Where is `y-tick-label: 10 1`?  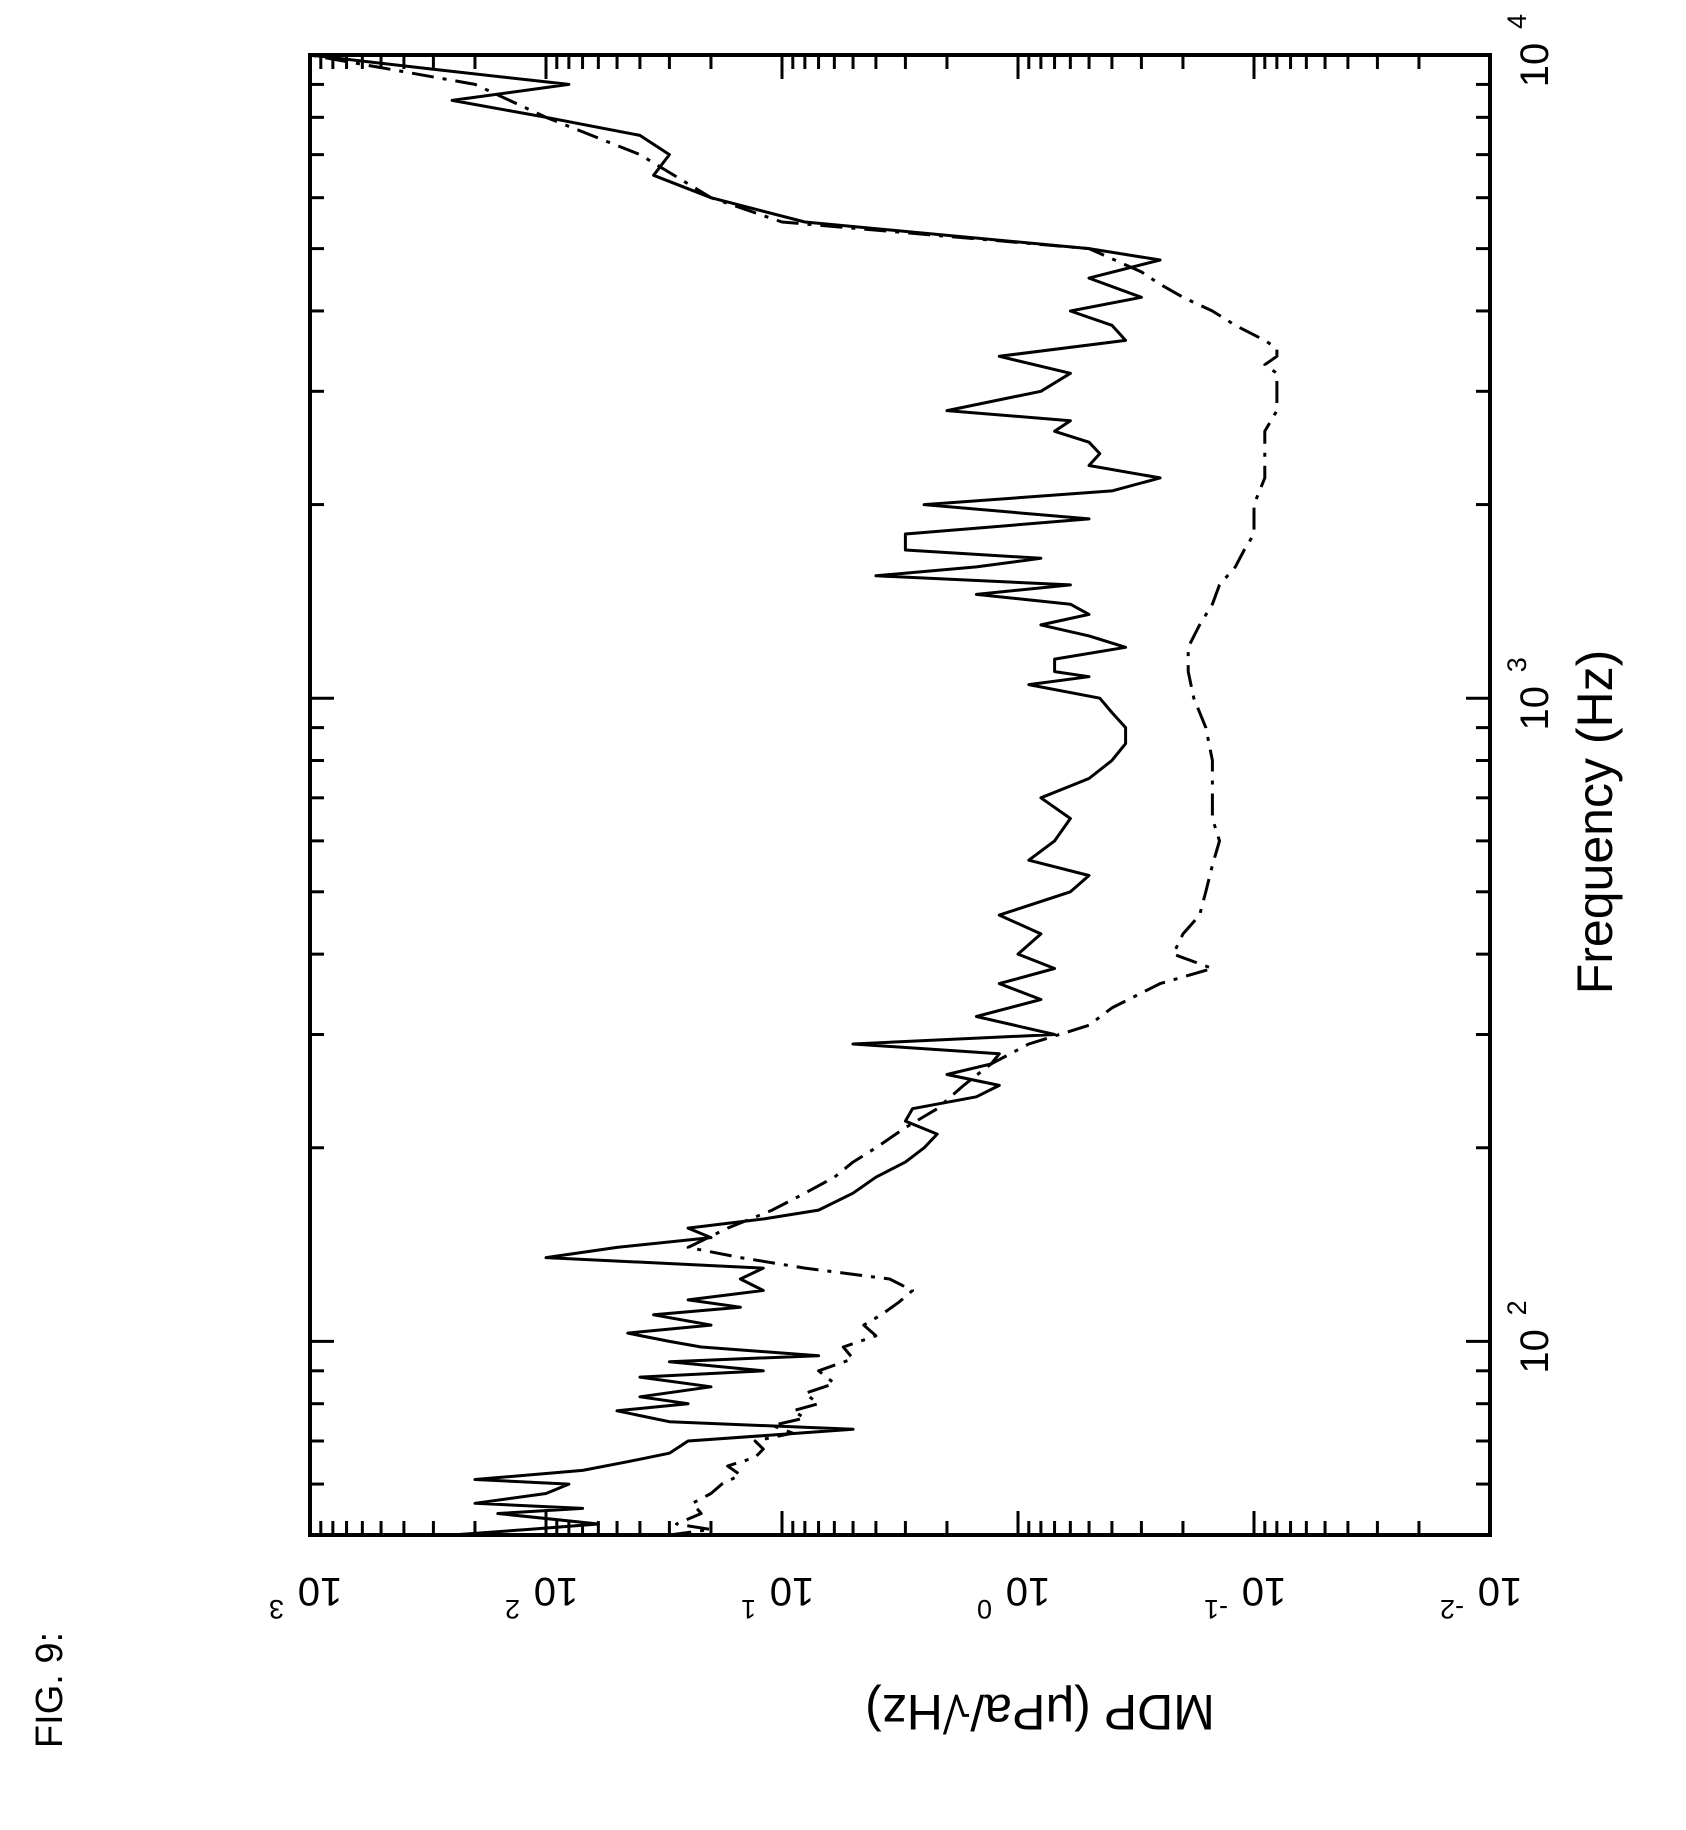 y-tick-label: 10 1 is located at coordinates (777, 1596).